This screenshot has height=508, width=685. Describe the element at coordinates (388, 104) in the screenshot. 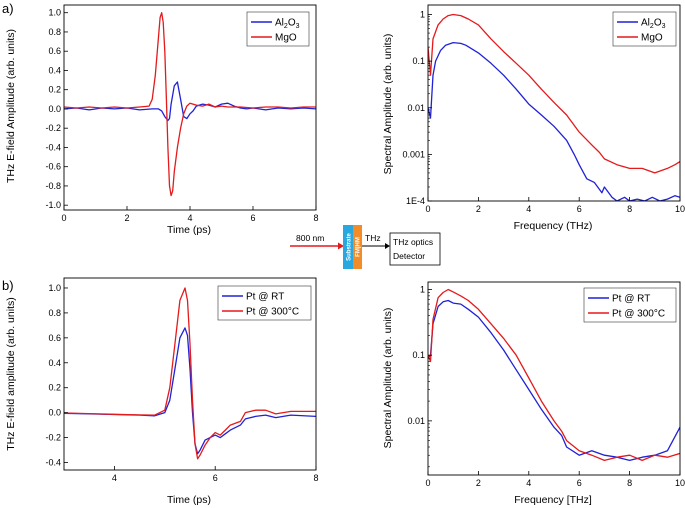

I see `ylabel-a-freq: Spectral Amplitude (arb. units)` at that location.